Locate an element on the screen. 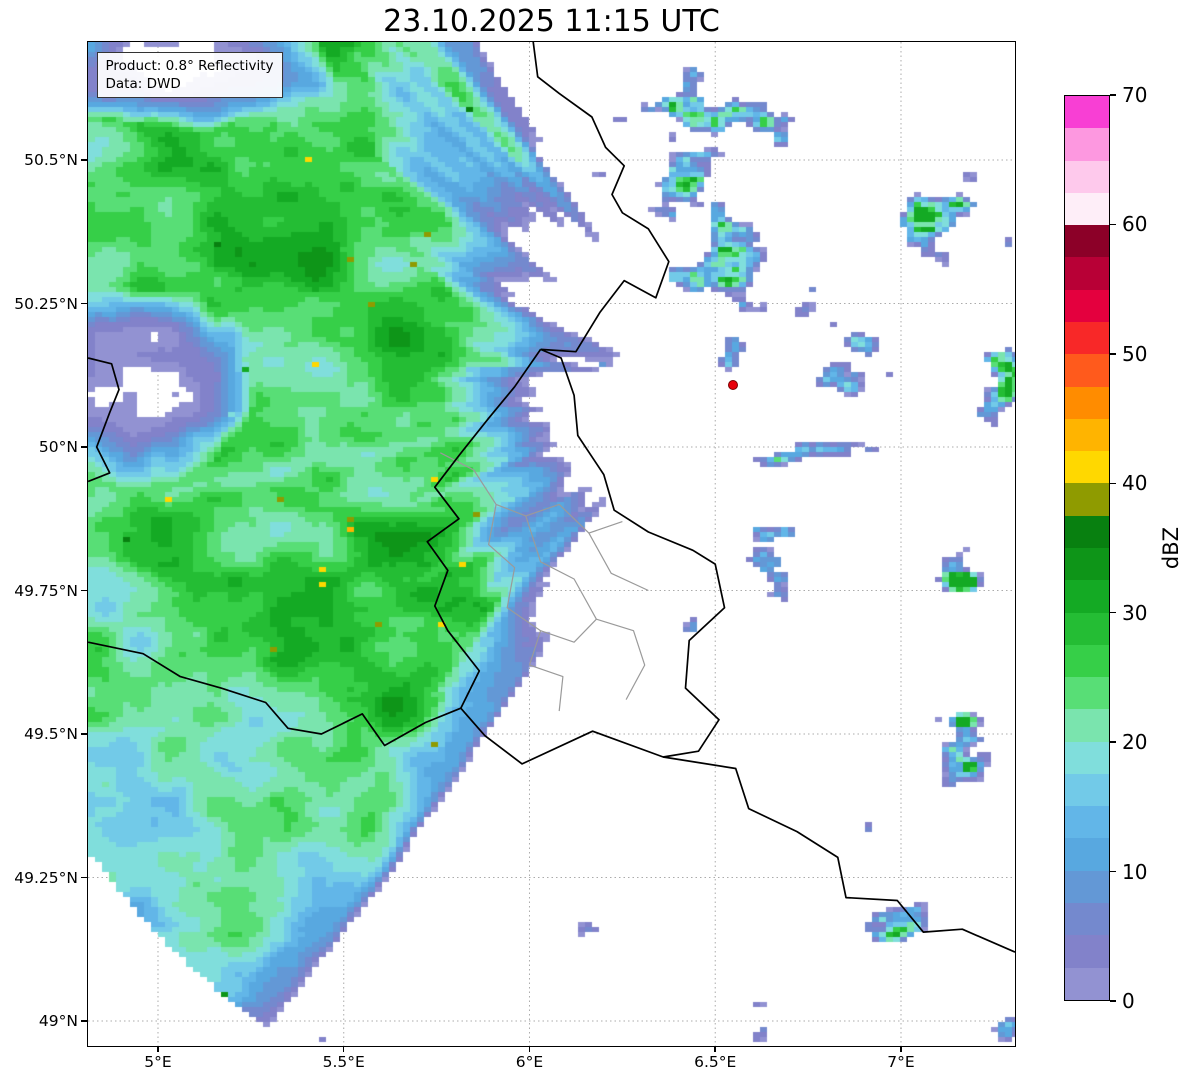  colorbar-tick-label: 60 is located at coordinates (1135, 224).